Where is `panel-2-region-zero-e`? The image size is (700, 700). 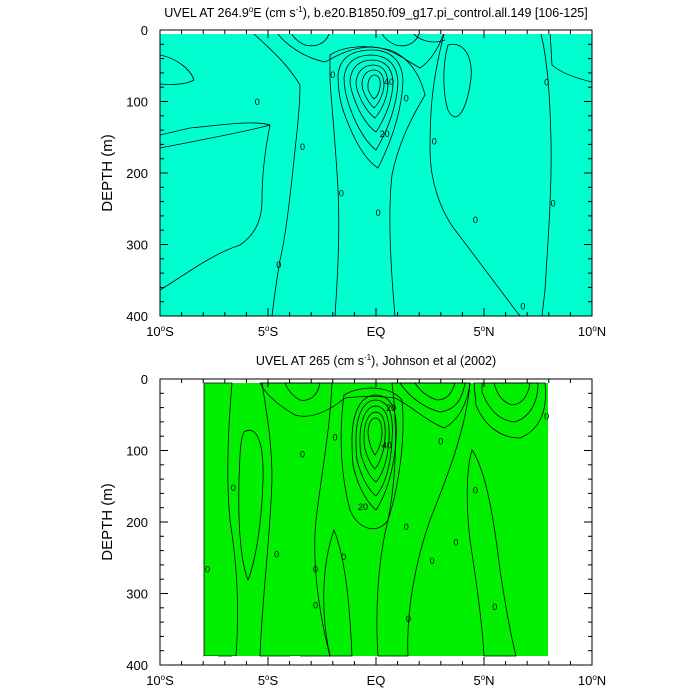
panel-2-region-zero-e is located at coordinates (338, 592).